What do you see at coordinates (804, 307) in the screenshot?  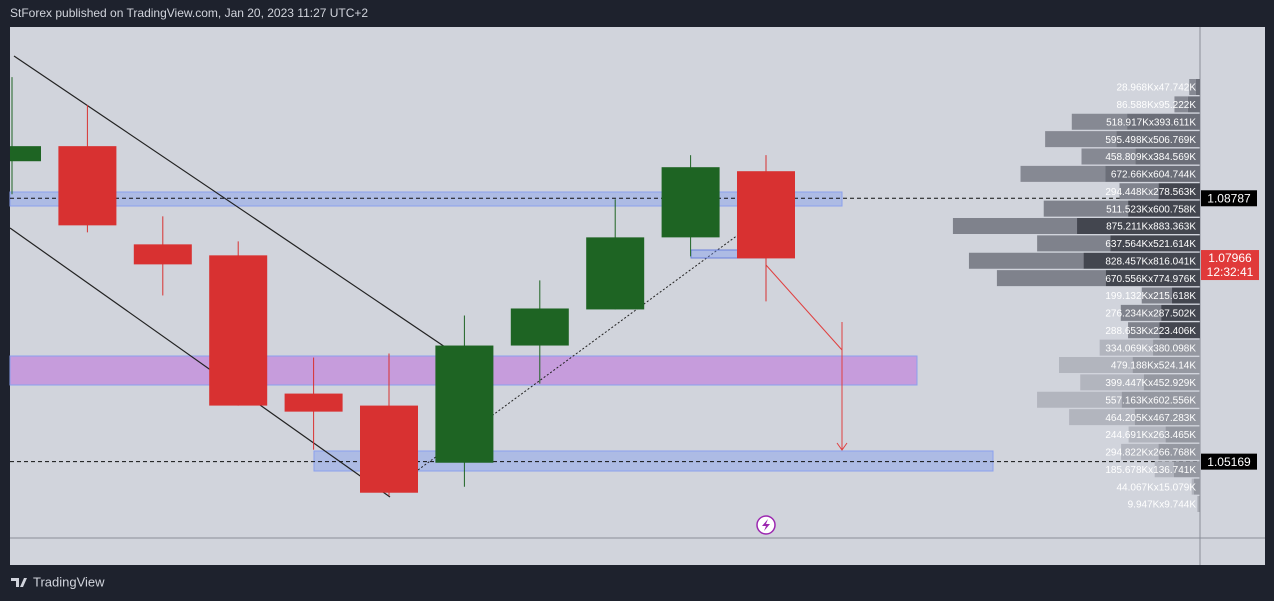 I see `arrow` at bounding box center [804, 307].